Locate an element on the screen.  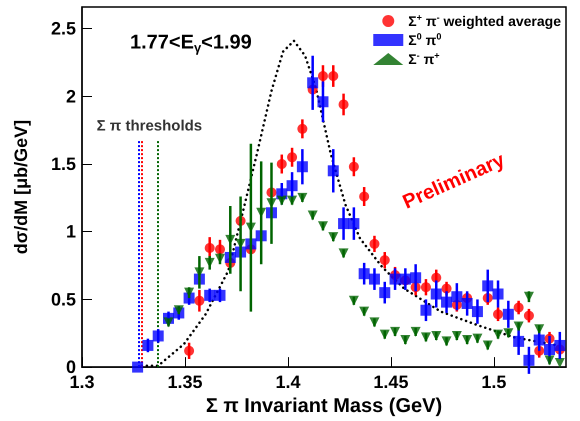
x-tick-label: 1.35 is located at coordinates (184, 382).